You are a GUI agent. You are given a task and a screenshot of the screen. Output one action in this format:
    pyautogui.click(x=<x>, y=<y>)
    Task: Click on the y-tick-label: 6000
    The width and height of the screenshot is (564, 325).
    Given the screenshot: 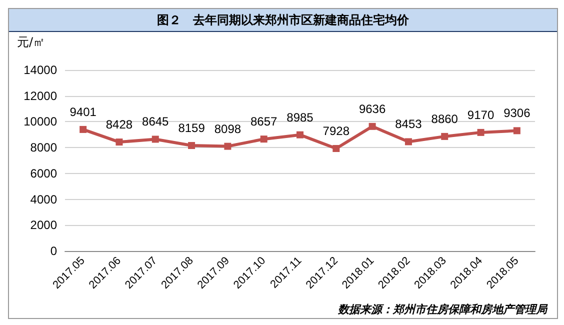 What is the action you would take?
    pyautogui.click(x=44, y=173)
    